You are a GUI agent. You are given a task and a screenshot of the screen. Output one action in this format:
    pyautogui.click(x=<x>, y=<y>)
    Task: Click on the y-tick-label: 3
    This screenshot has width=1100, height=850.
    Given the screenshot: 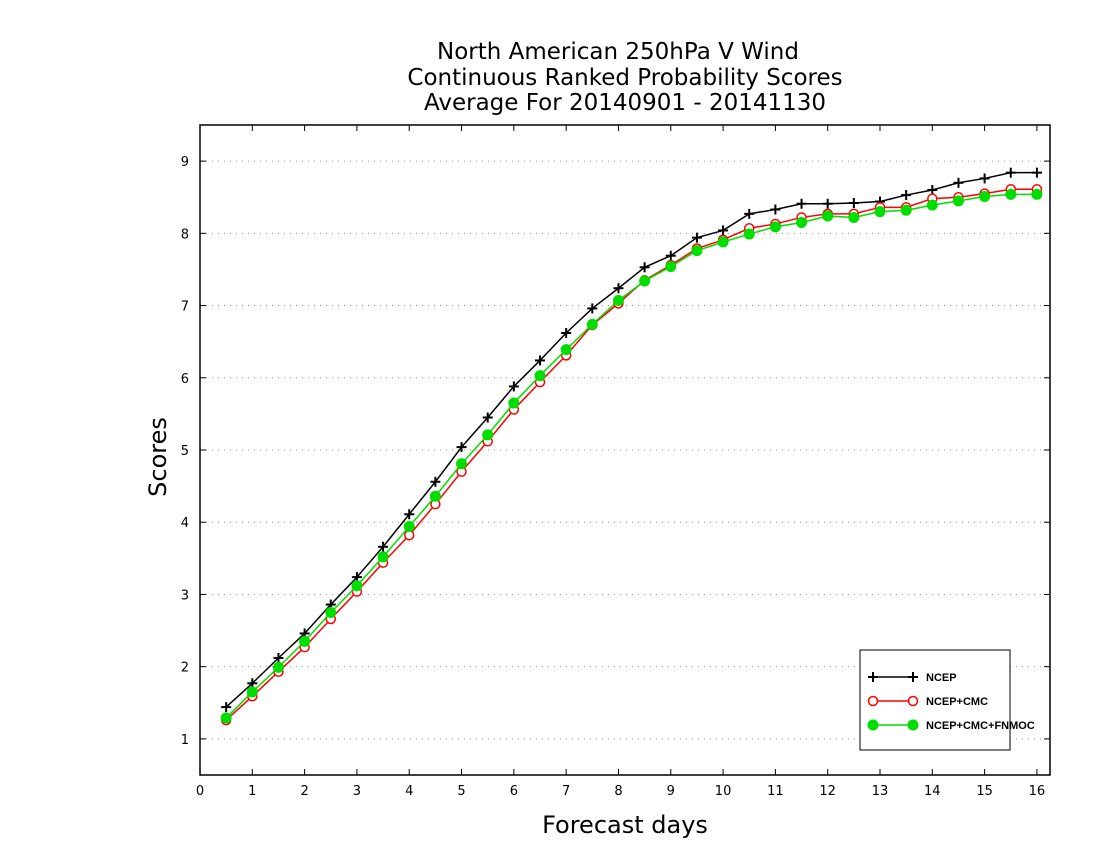 What is the action you would take?
    pyautogui.click(x=185, y=595)
    